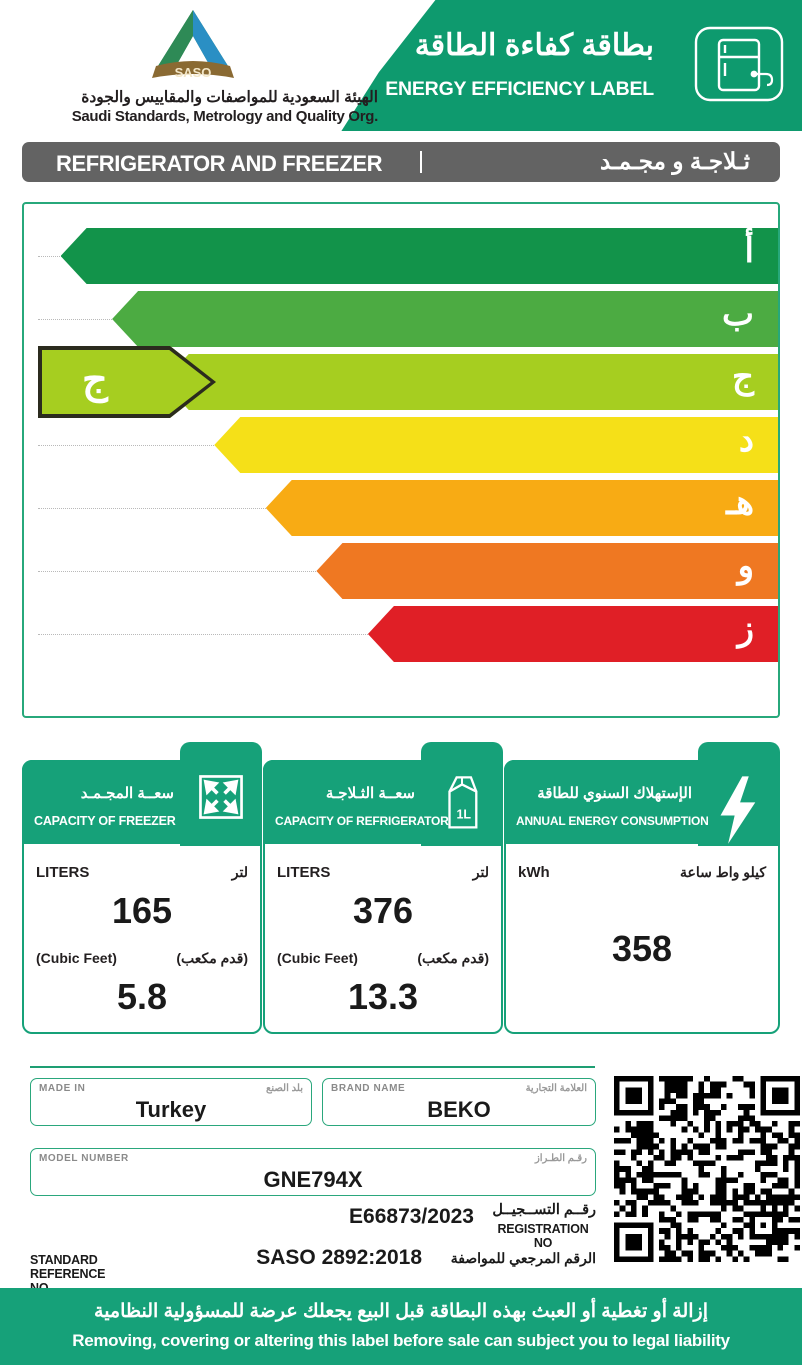 Image resolution: width=802 pixels, height=1365 pixels. I want to click on rating-letter-د: د, so click(746, 440).